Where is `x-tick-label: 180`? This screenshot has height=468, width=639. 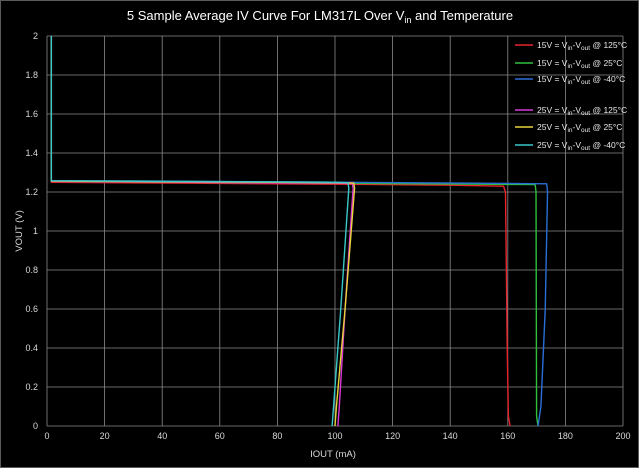
x-tick-label: 180 is located at coordinates (565, 436).